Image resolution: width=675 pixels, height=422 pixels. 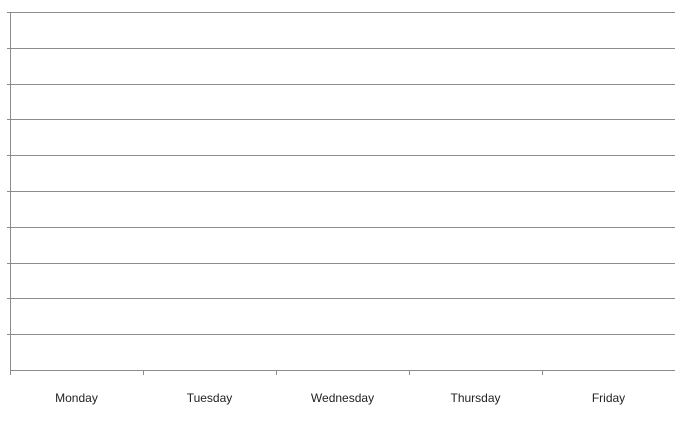 I want to click on x-tick-label-monday: Monday, so click(x=76, y=398).